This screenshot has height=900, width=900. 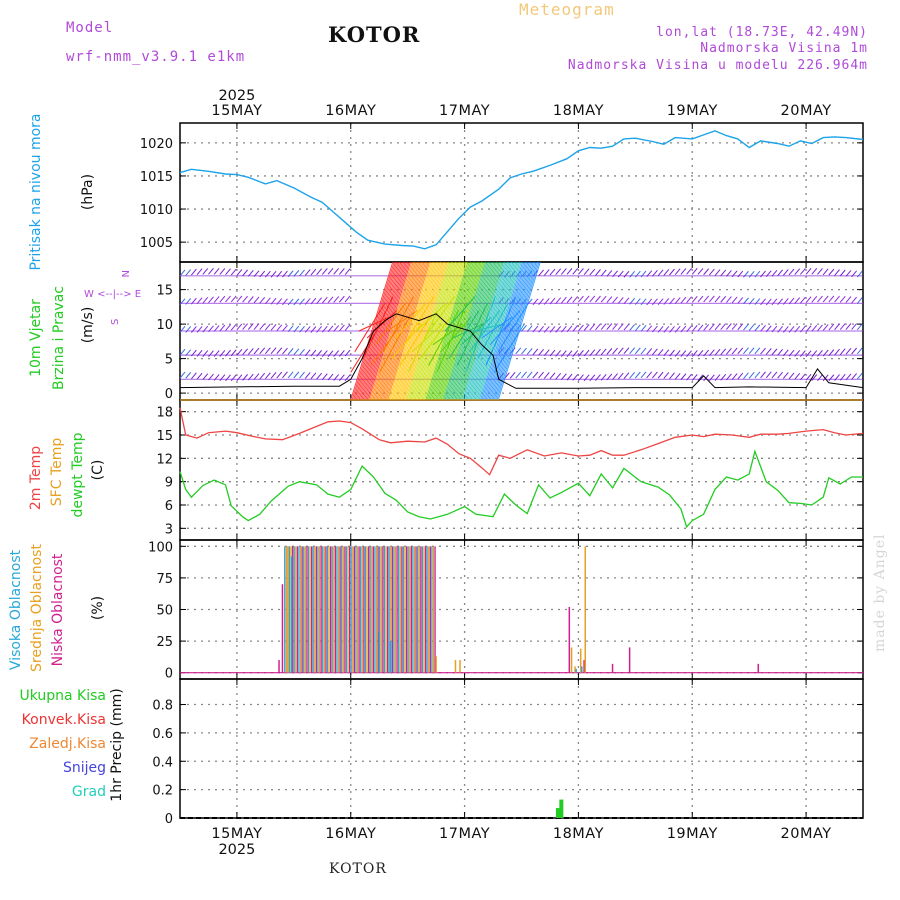 I want to click on y-tick-label: 12, so click(x=164, y=459).